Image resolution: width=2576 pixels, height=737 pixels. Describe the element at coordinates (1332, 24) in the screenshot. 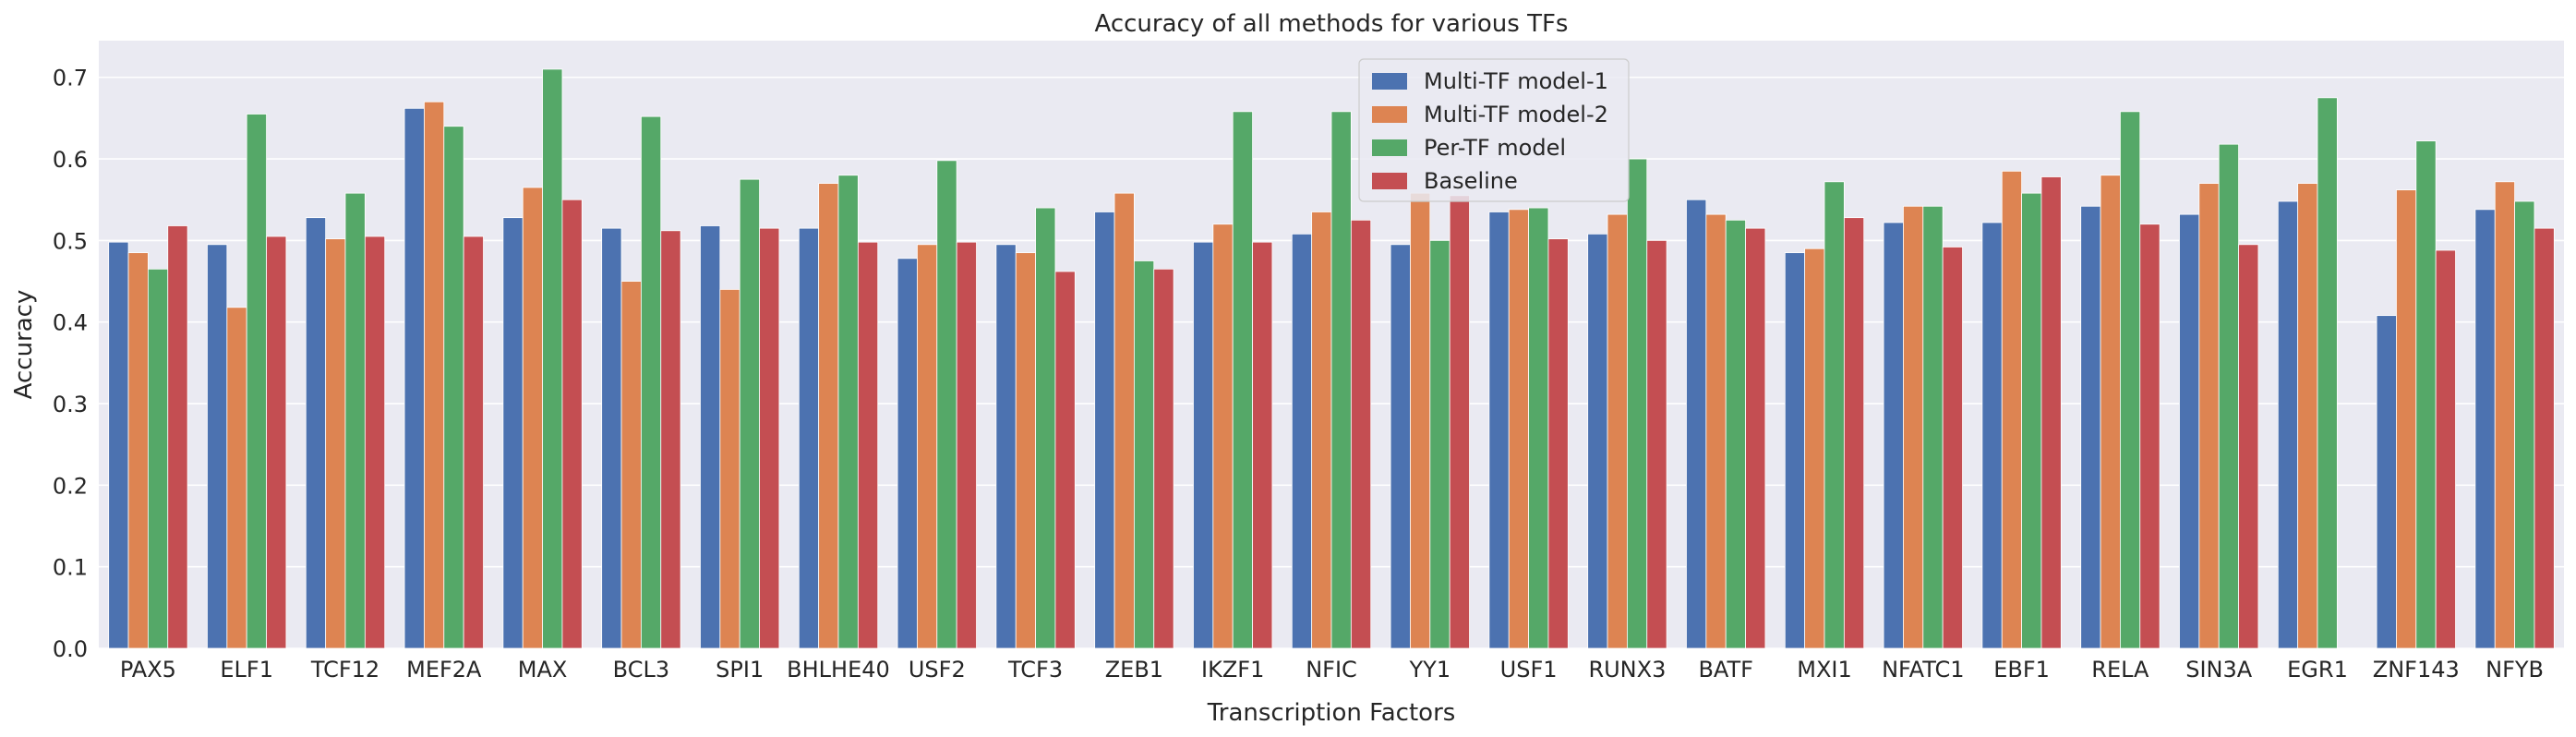

I see `chart-title: Accuracy of all methods for various TFs` at that location.